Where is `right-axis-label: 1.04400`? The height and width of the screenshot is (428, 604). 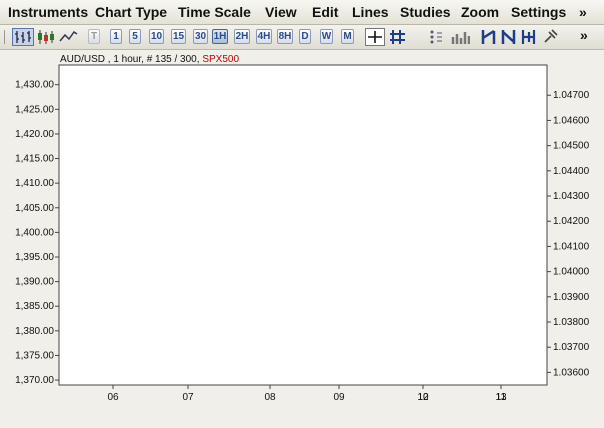
right-axis-label: 1.04400 is located at coordinates (571, 171).